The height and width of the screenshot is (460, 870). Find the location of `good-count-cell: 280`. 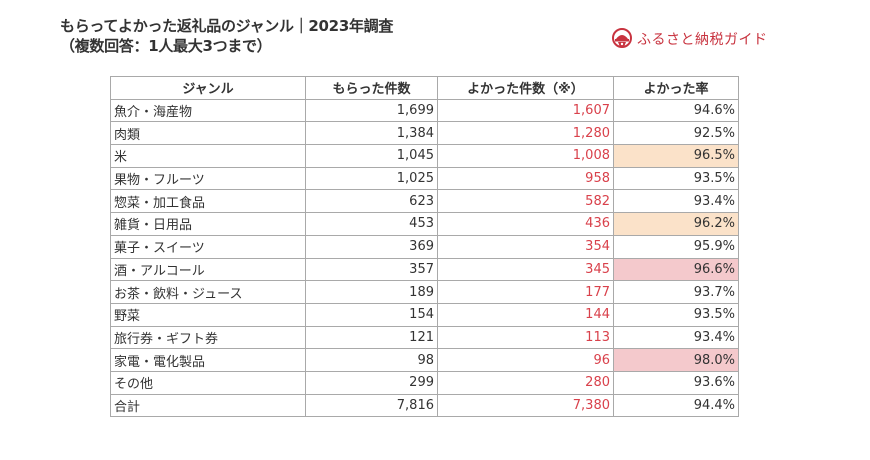

good-count-cell: 280 is located at coordinates (525, 382).